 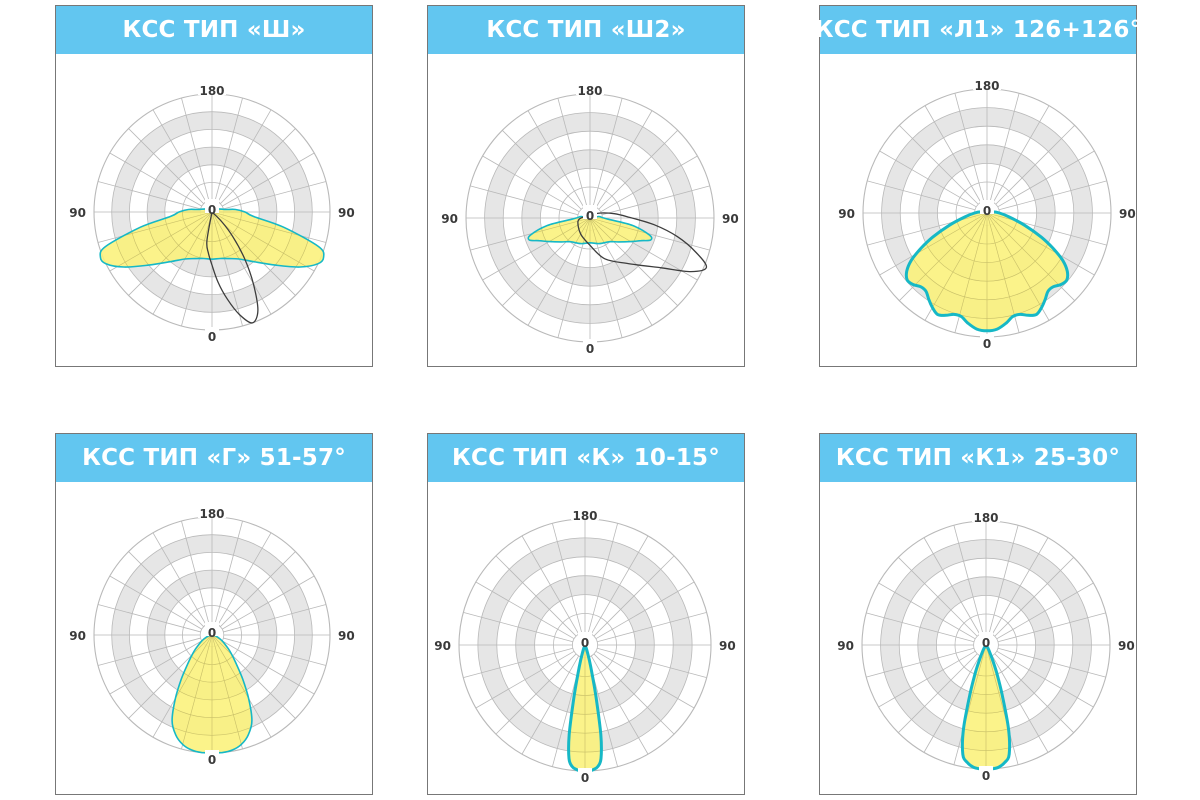 I want to click on polar-chart-g: 180 90 90 0 0, so click(x=212, y=635).